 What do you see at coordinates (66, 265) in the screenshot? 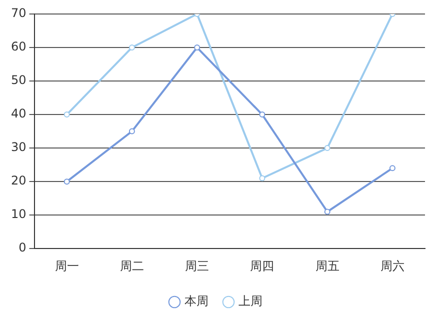
I see `x-tick-label: 周一` at bounding box center [66, 265].